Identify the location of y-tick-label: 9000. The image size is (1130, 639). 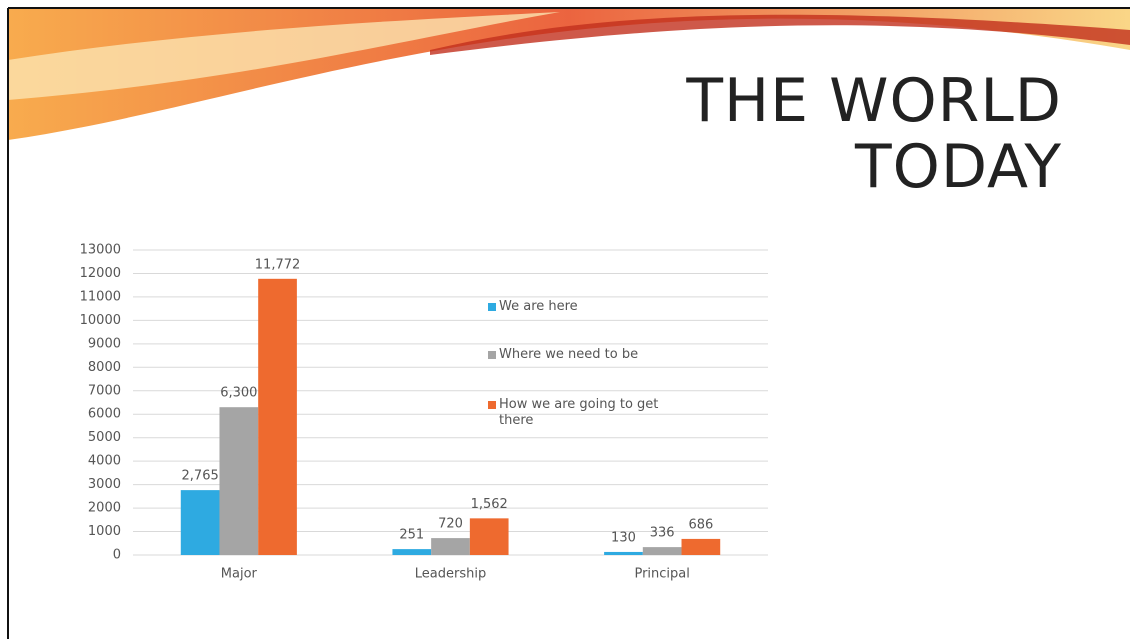
(104, 343).